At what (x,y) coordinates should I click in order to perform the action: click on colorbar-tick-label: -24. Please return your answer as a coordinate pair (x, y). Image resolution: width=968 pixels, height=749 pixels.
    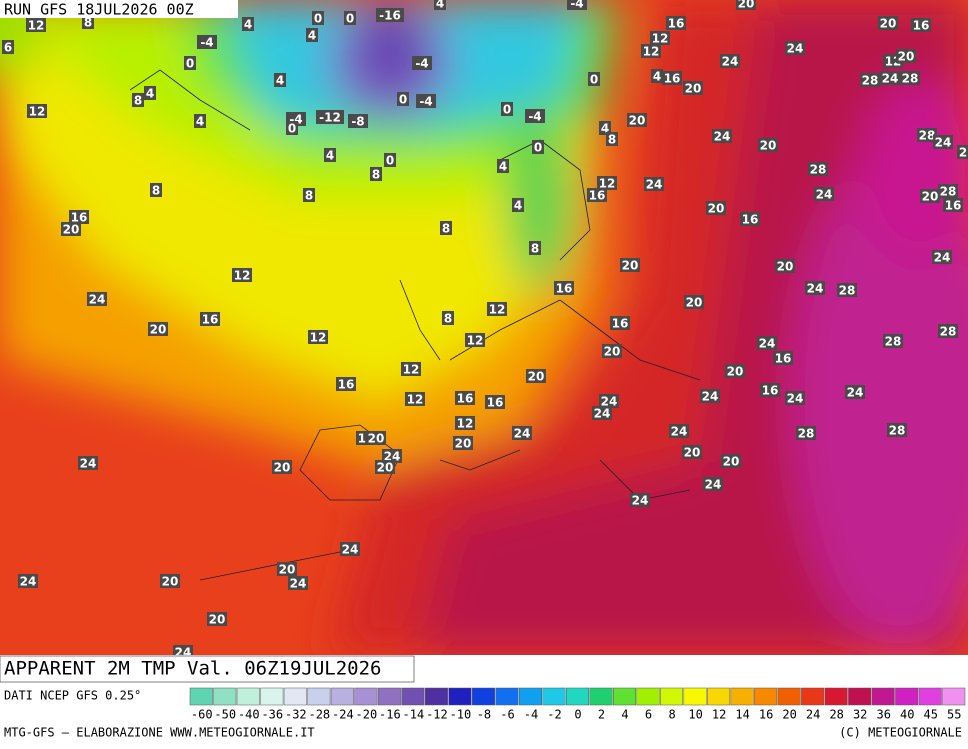
    Looking at the image, I should click on (343, 715).